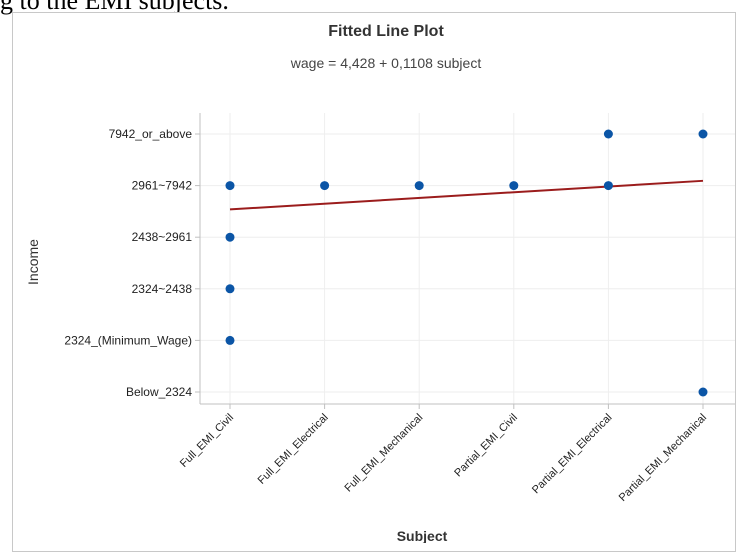 This screenshot has height=552, width=750. I want to click on x-tick-label: Full_EMI_Mechanical, so click(383, 453).